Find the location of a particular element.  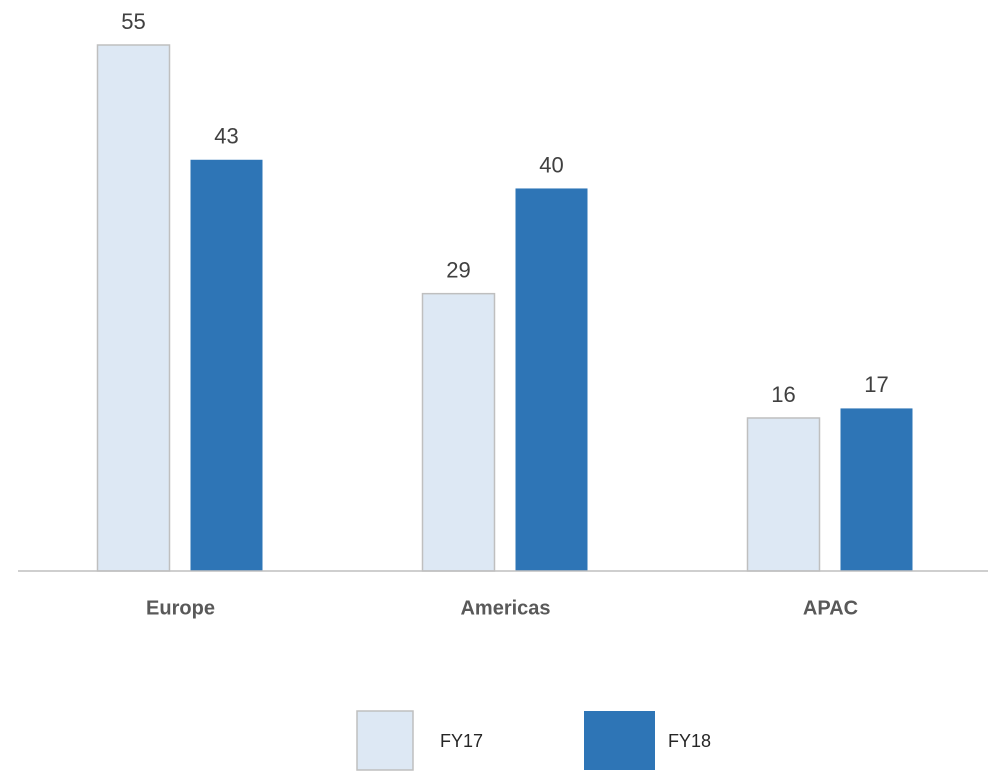

x-tick-label: Europe is located at coordinates (180, 608).